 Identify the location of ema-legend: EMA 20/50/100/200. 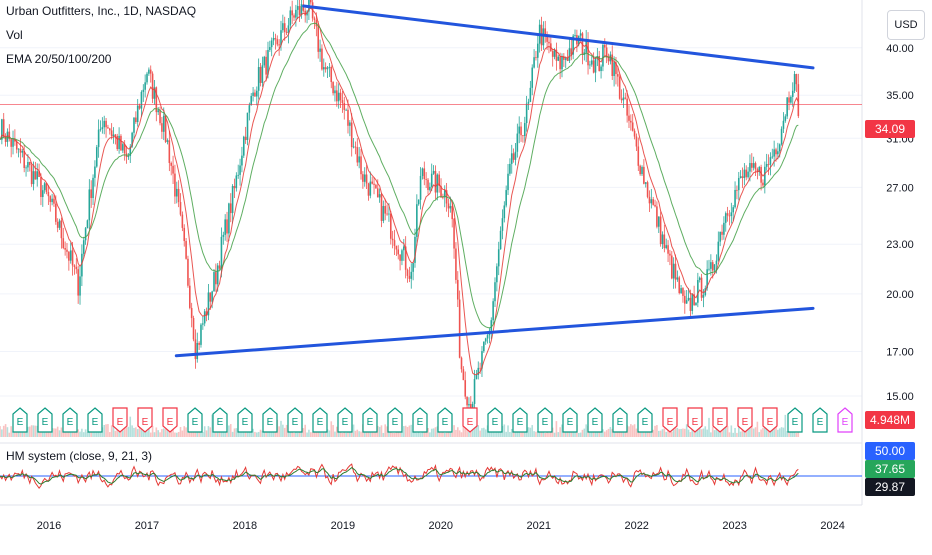
(59, 59).